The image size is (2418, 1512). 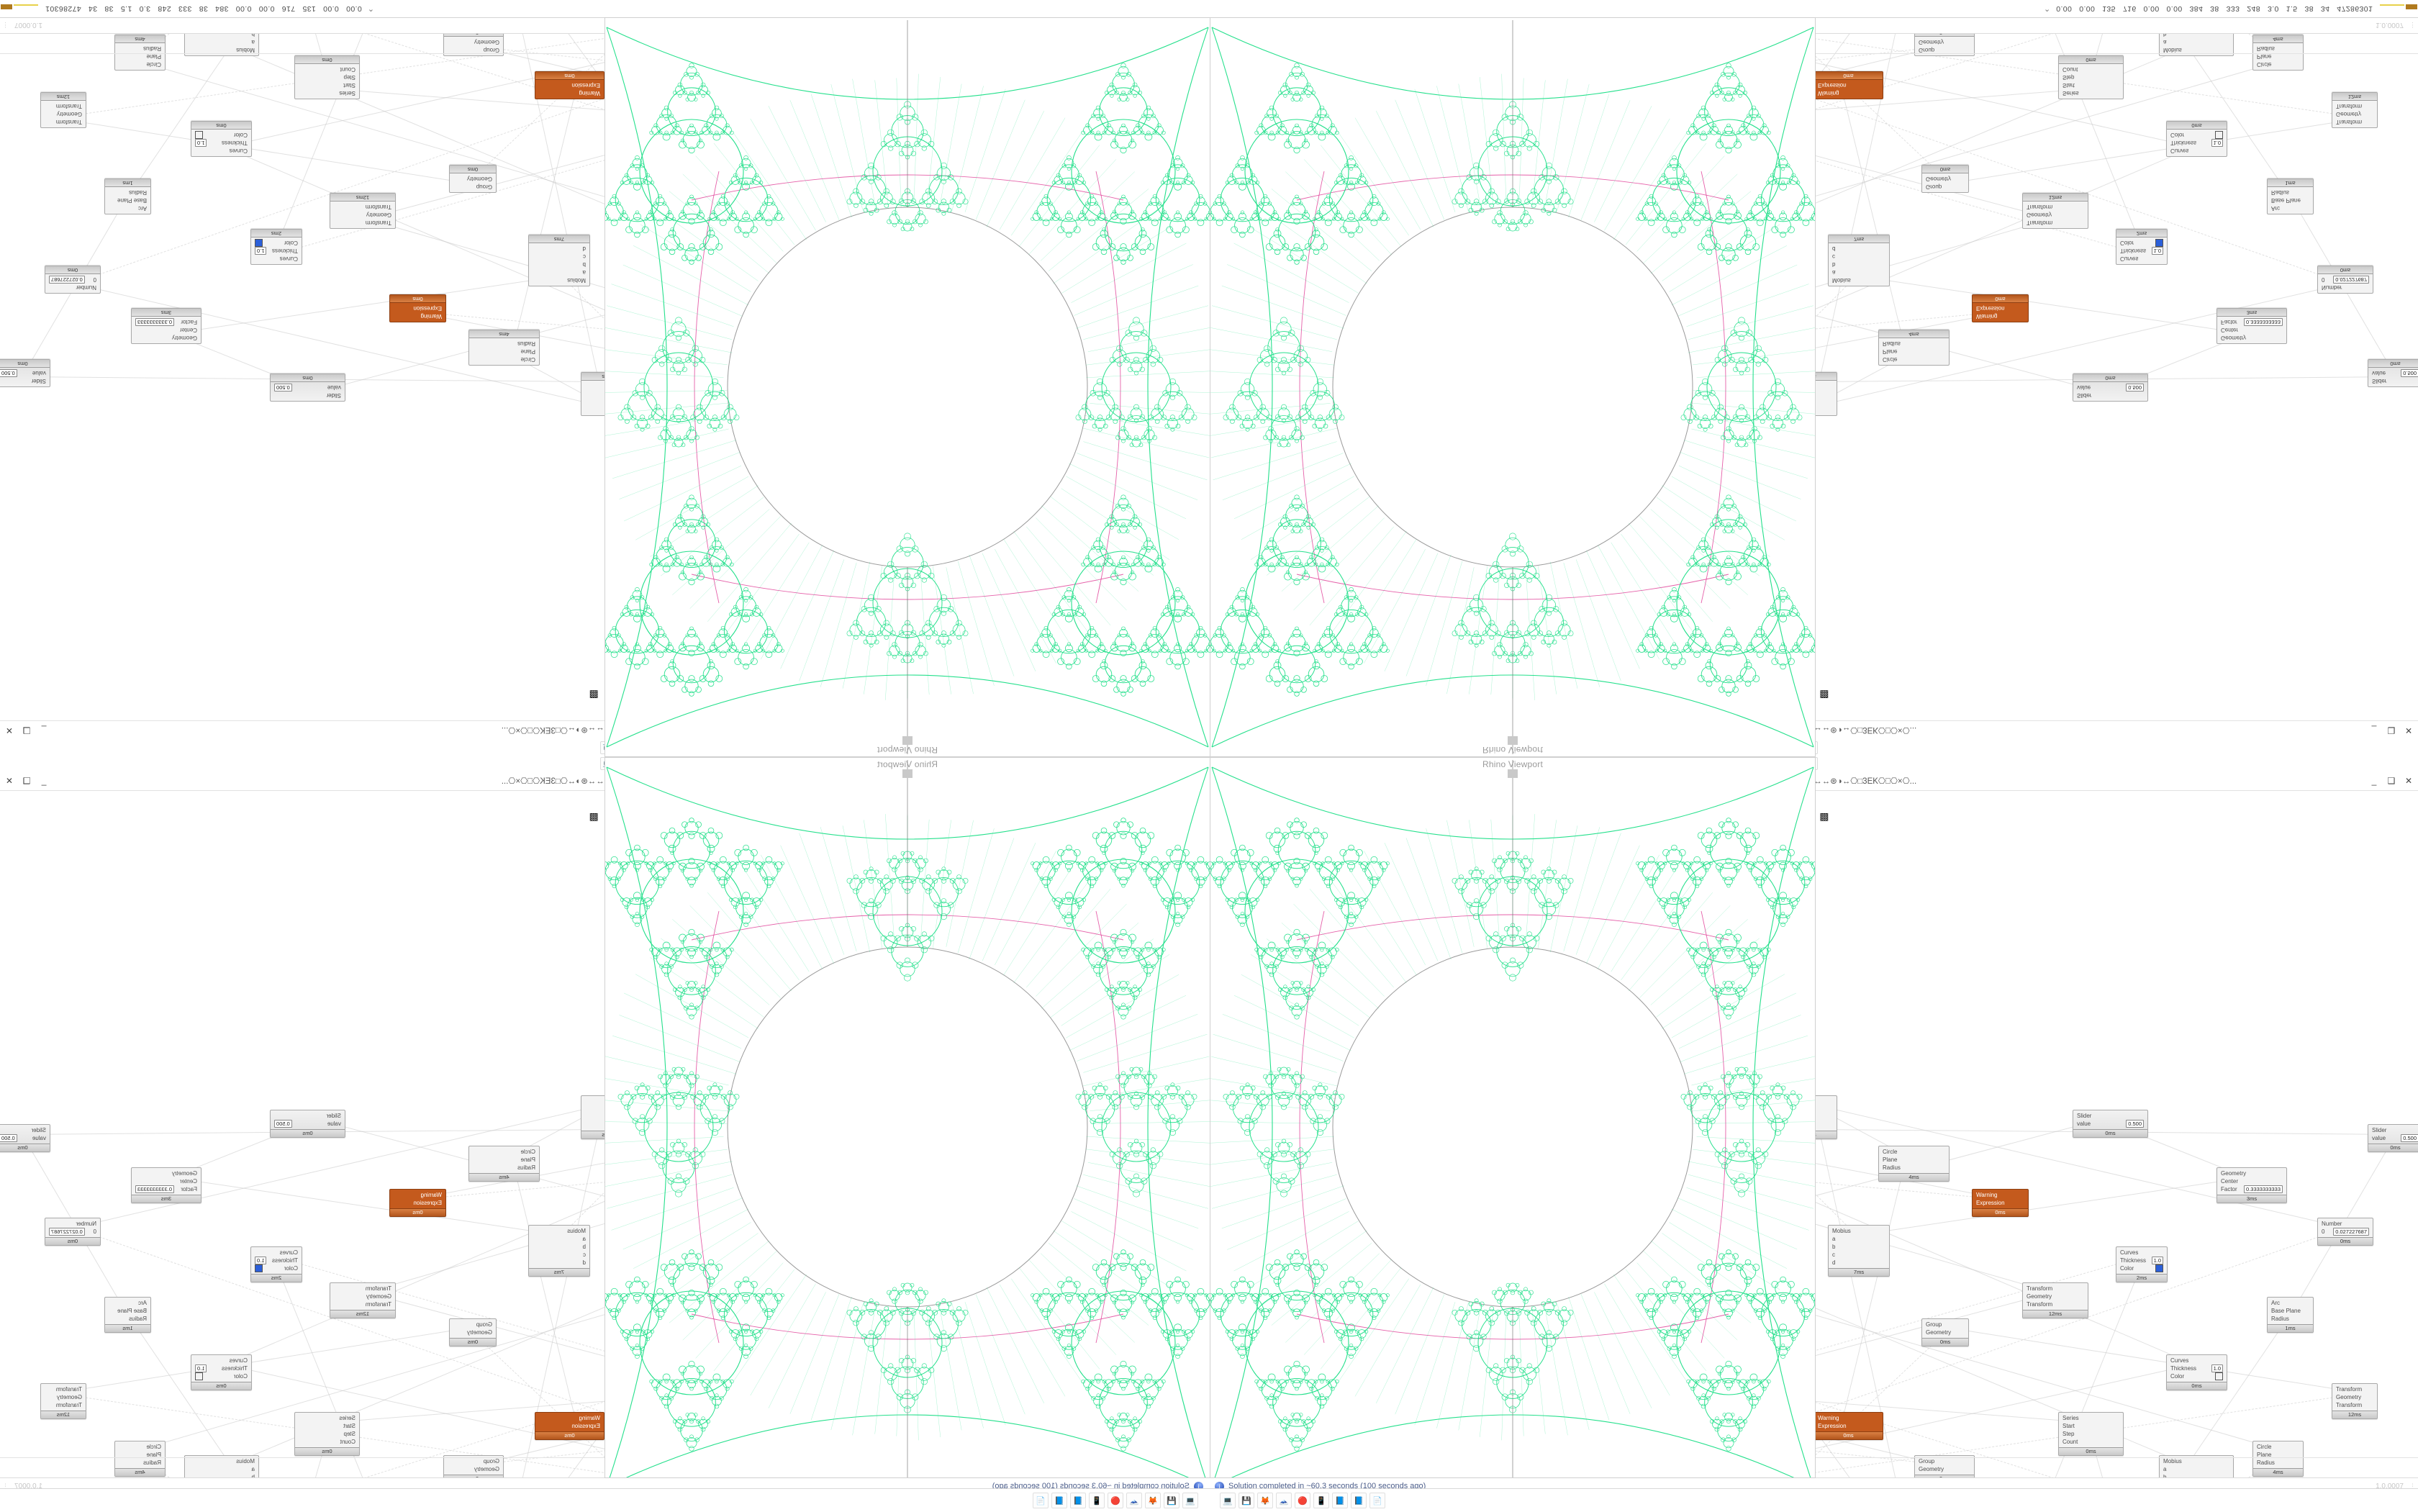 What do you see at coordinates (1190, 1501) in the screenshot?
I see `terminal-icon: 💻` at bounding box center [1190, 1501].